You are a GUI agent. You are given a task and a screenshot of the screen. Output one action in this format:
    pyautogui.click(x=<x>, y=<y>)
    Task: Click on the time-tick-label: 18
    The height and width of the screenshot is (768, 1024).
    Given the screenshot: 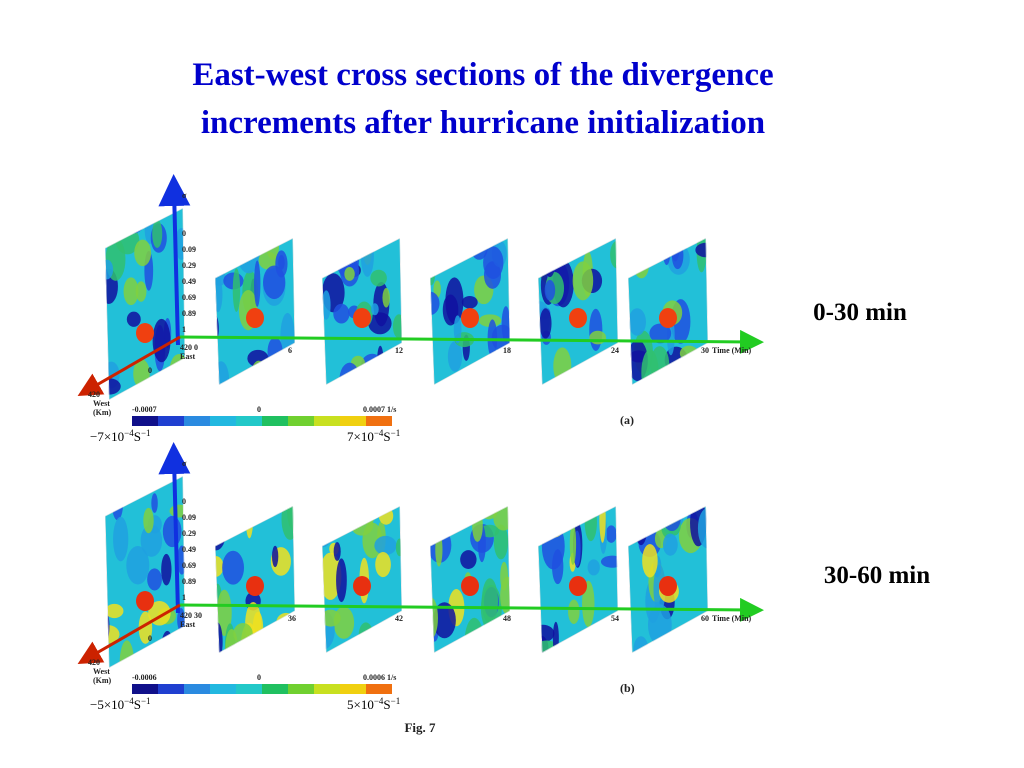 What is the action you would take?
    pyautogui.click(x=507, y=350)
    